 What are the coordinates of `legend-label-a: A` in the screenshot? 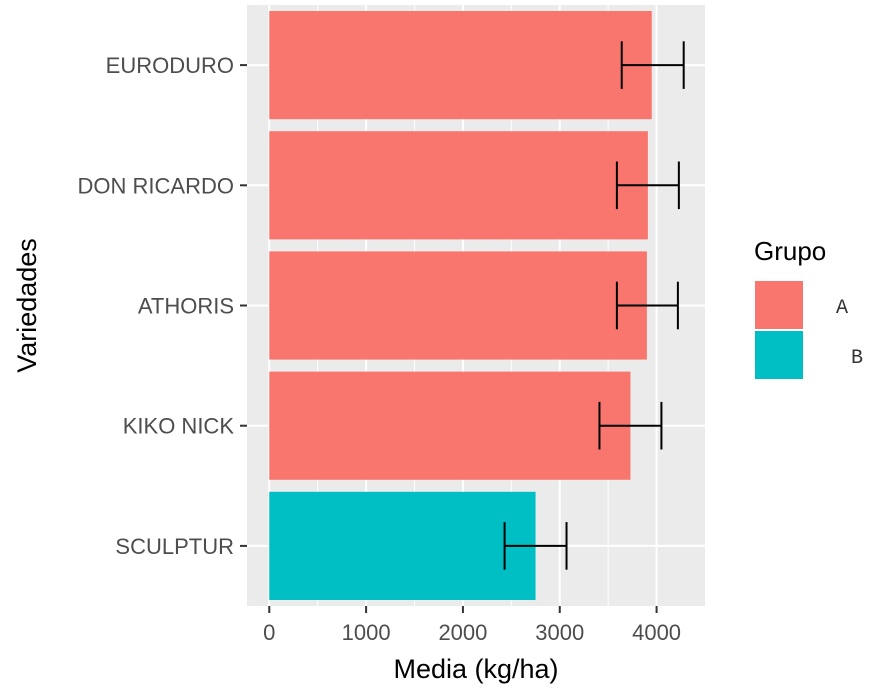 It's located at (842, 308).